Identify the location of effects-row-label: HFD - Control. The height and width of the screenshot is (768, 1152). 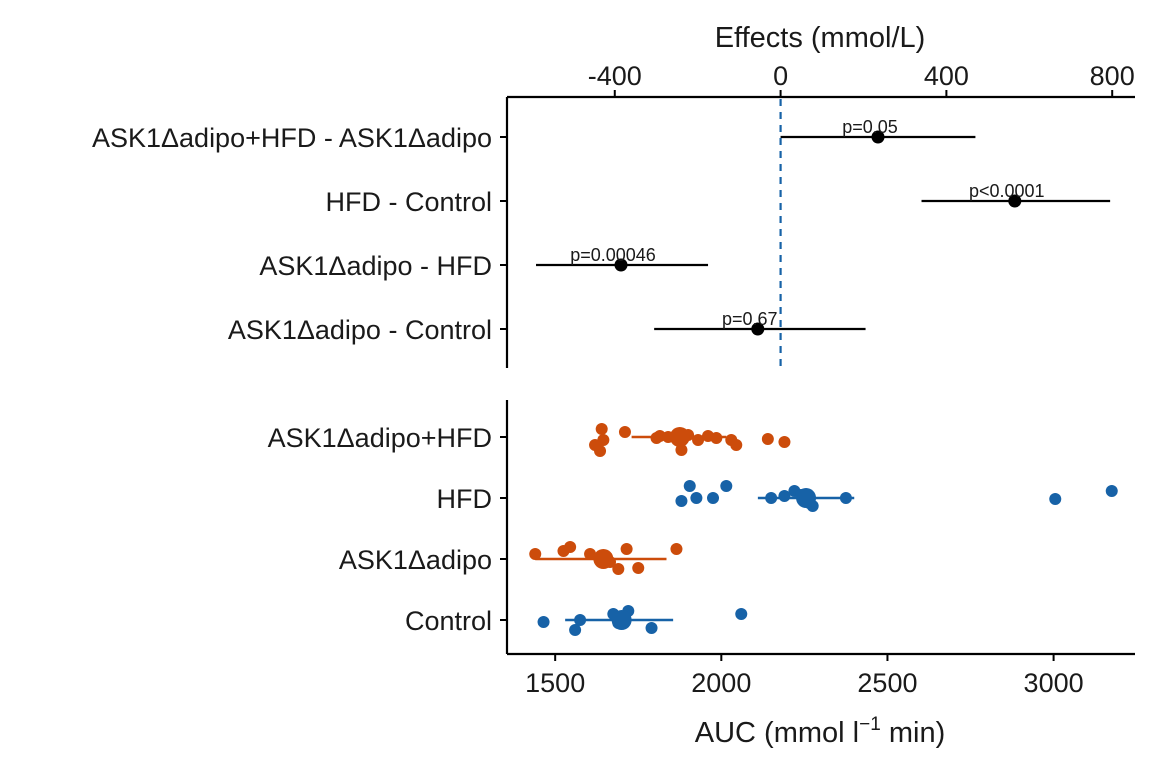
(408, 202).